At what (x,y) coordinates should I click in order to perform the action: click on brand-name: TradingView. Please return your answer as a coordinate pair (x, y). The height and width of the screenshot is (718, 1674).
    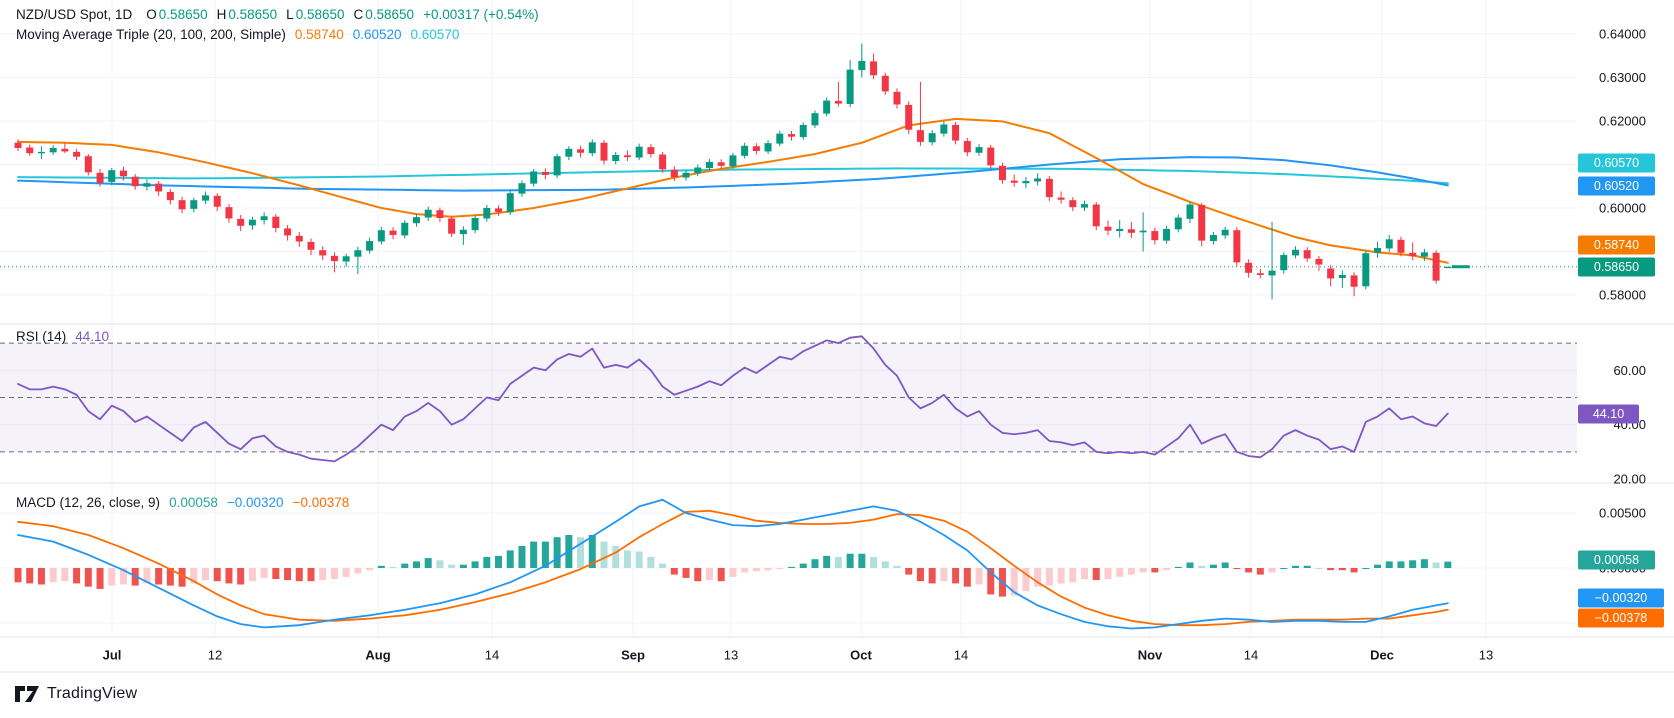
    Looking at the image, I should click on (92, 693).